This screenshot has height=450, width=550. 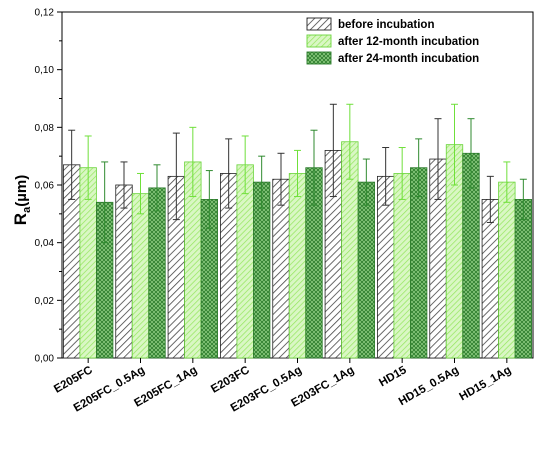 I want to click on y-tick-label: 0,06, so click(x=45, y=186).